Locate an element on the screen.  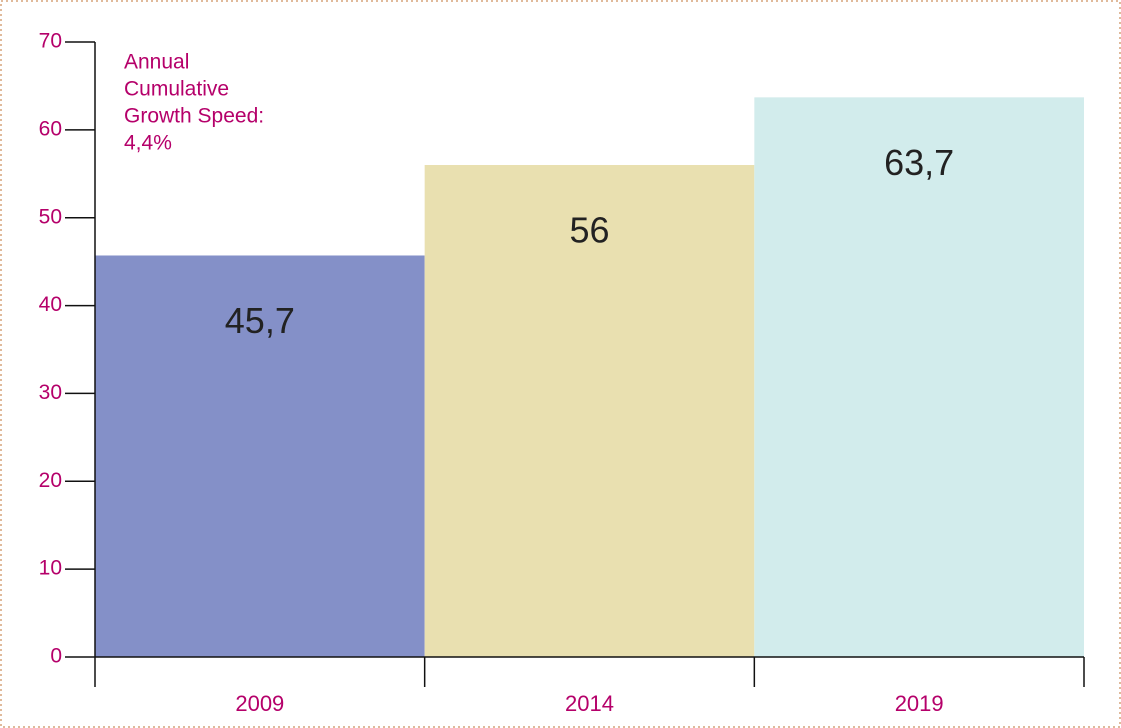
annotation: Growth Speed: is located at coordinates (194, 116).